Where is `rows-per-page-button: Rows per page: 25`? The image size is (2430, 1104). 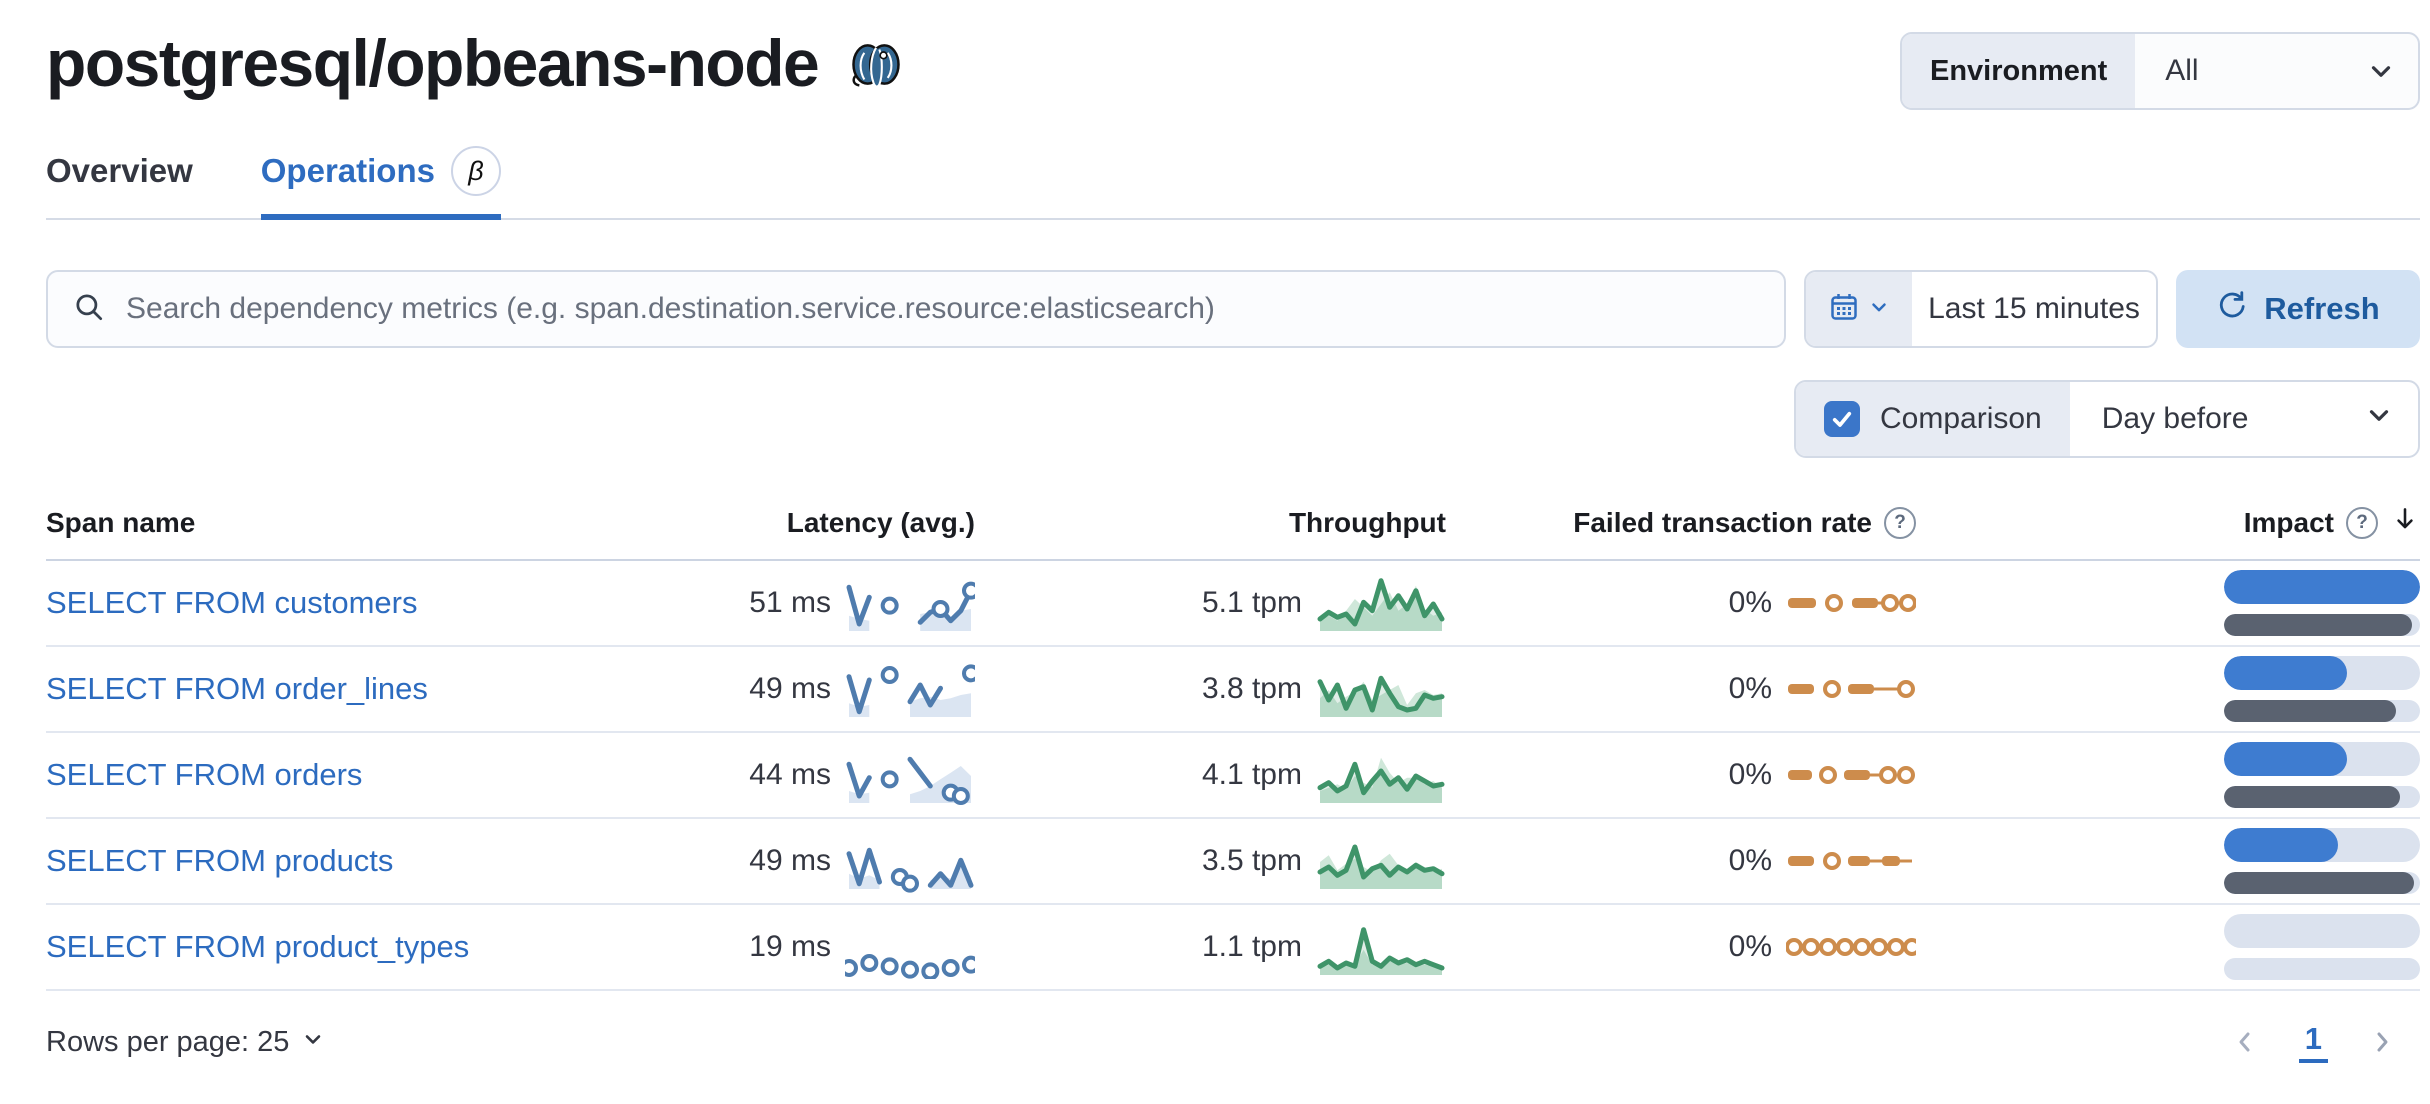
rows-per-page-button: Rows per page: 25 is located at coordinates (185, 1042).